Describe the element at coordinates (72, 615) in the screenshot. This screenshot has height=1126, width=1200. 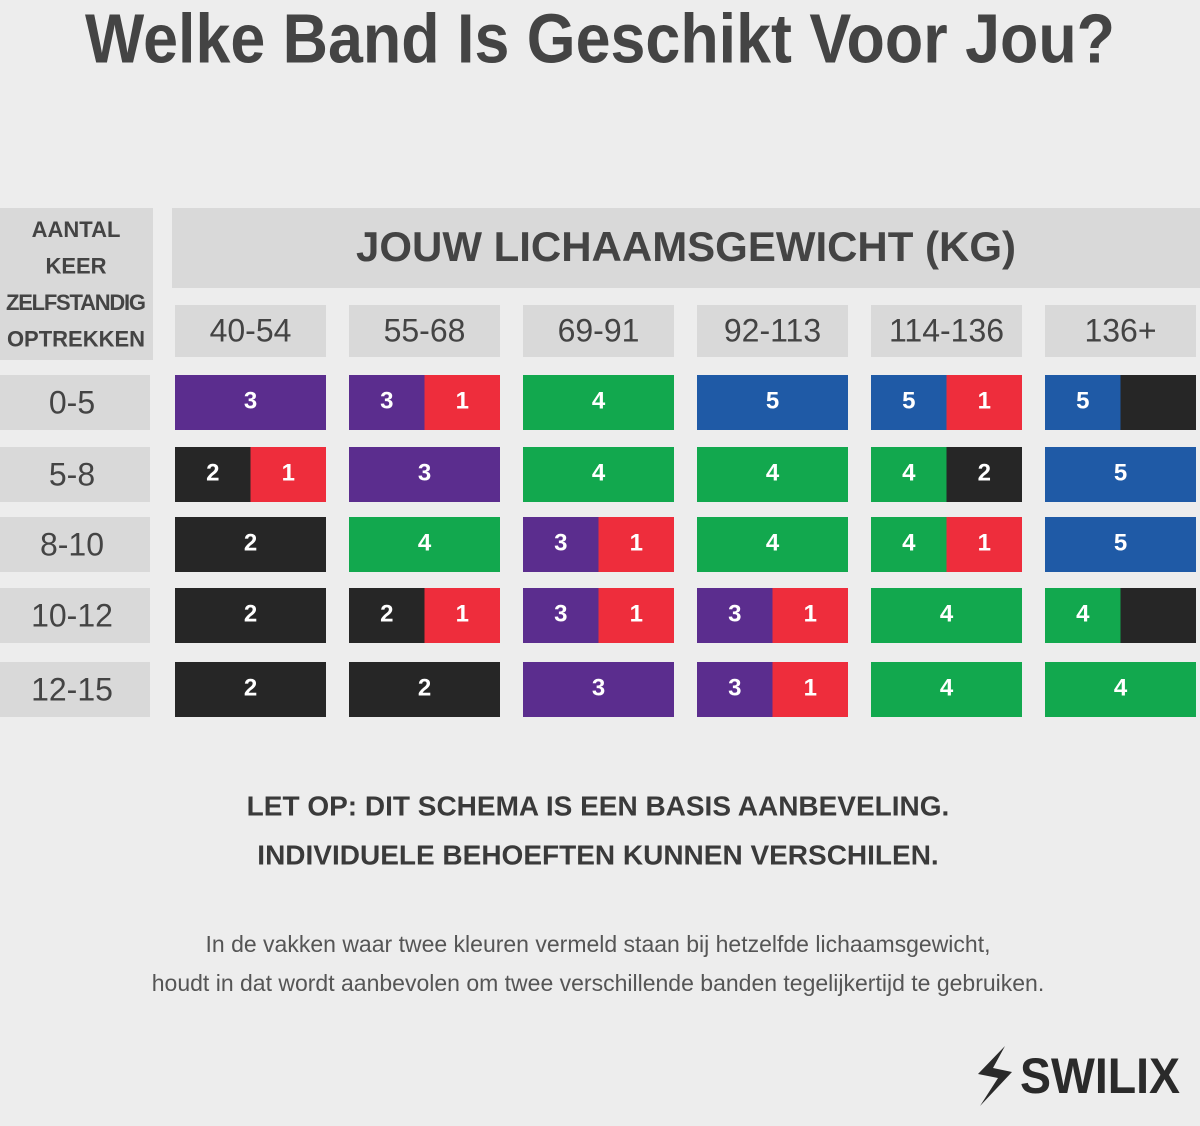
I see `row-label: 10-12` at that location.